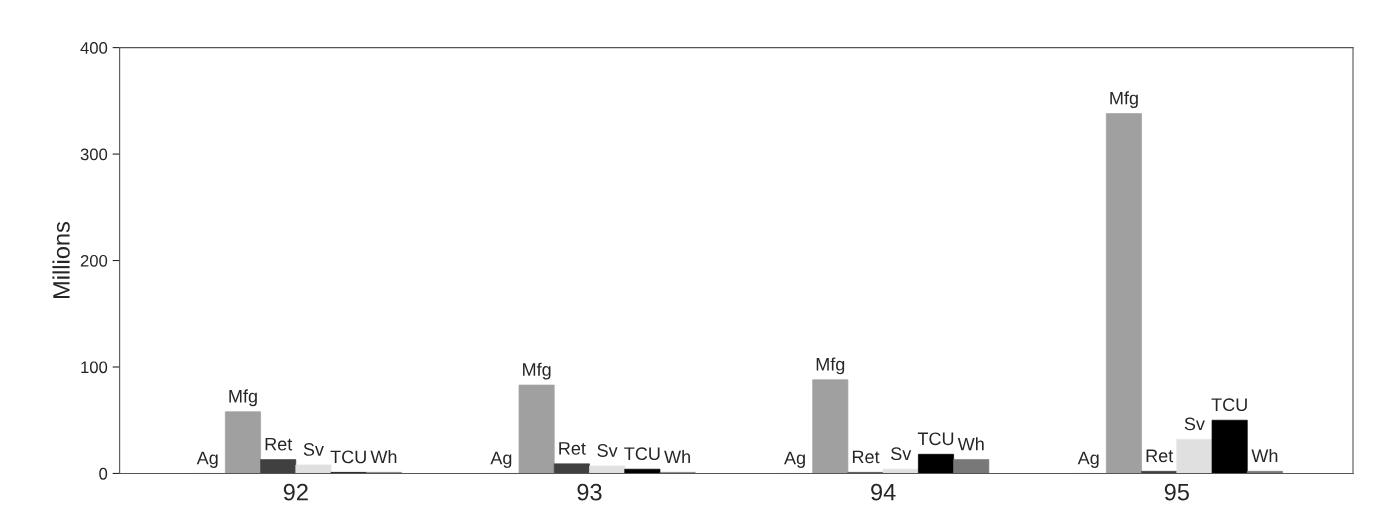 This screenshot has width=1375, height=529. What do you see at coordinates (207, 459) in the screenshot?
I see `series-label: Ag` at bounding box center [207, 459].